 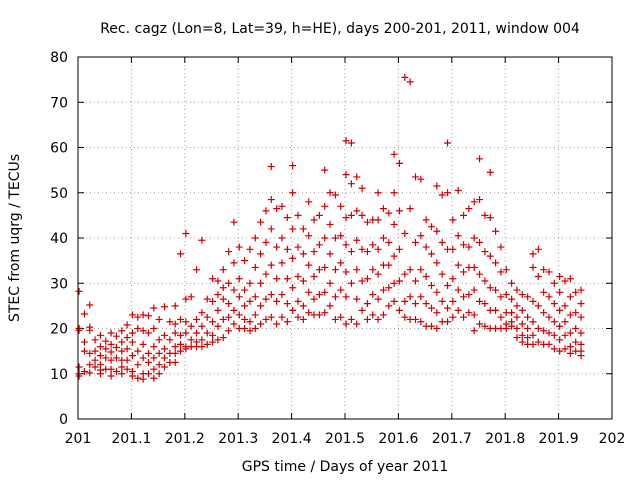 I want to click on y-tick-label: 70, so click(x=59, y=103).